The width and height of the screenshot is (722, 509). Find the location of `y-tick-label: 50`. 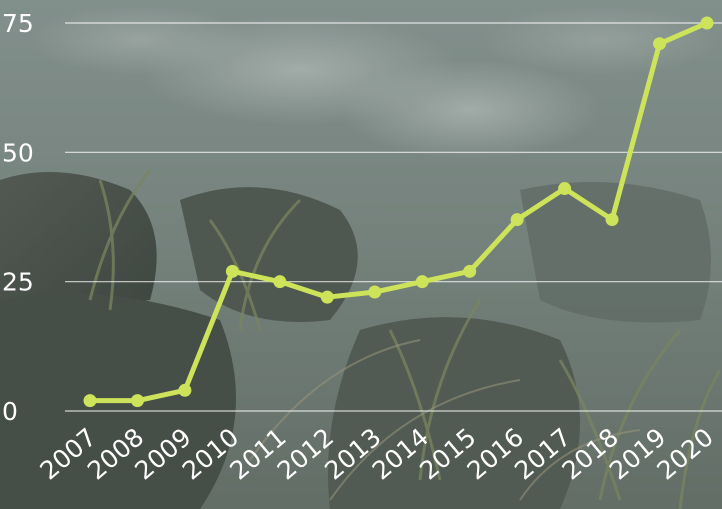

y-tick-label: 50 is located at coordinates (18, 152).